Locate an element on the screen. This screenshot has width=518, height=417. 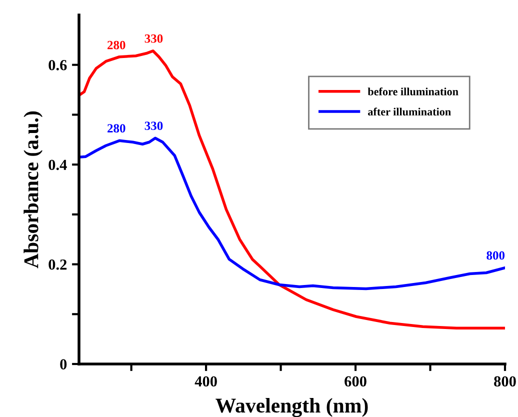
y-tick-label: 0.2 is located at coordinates (57, 264).